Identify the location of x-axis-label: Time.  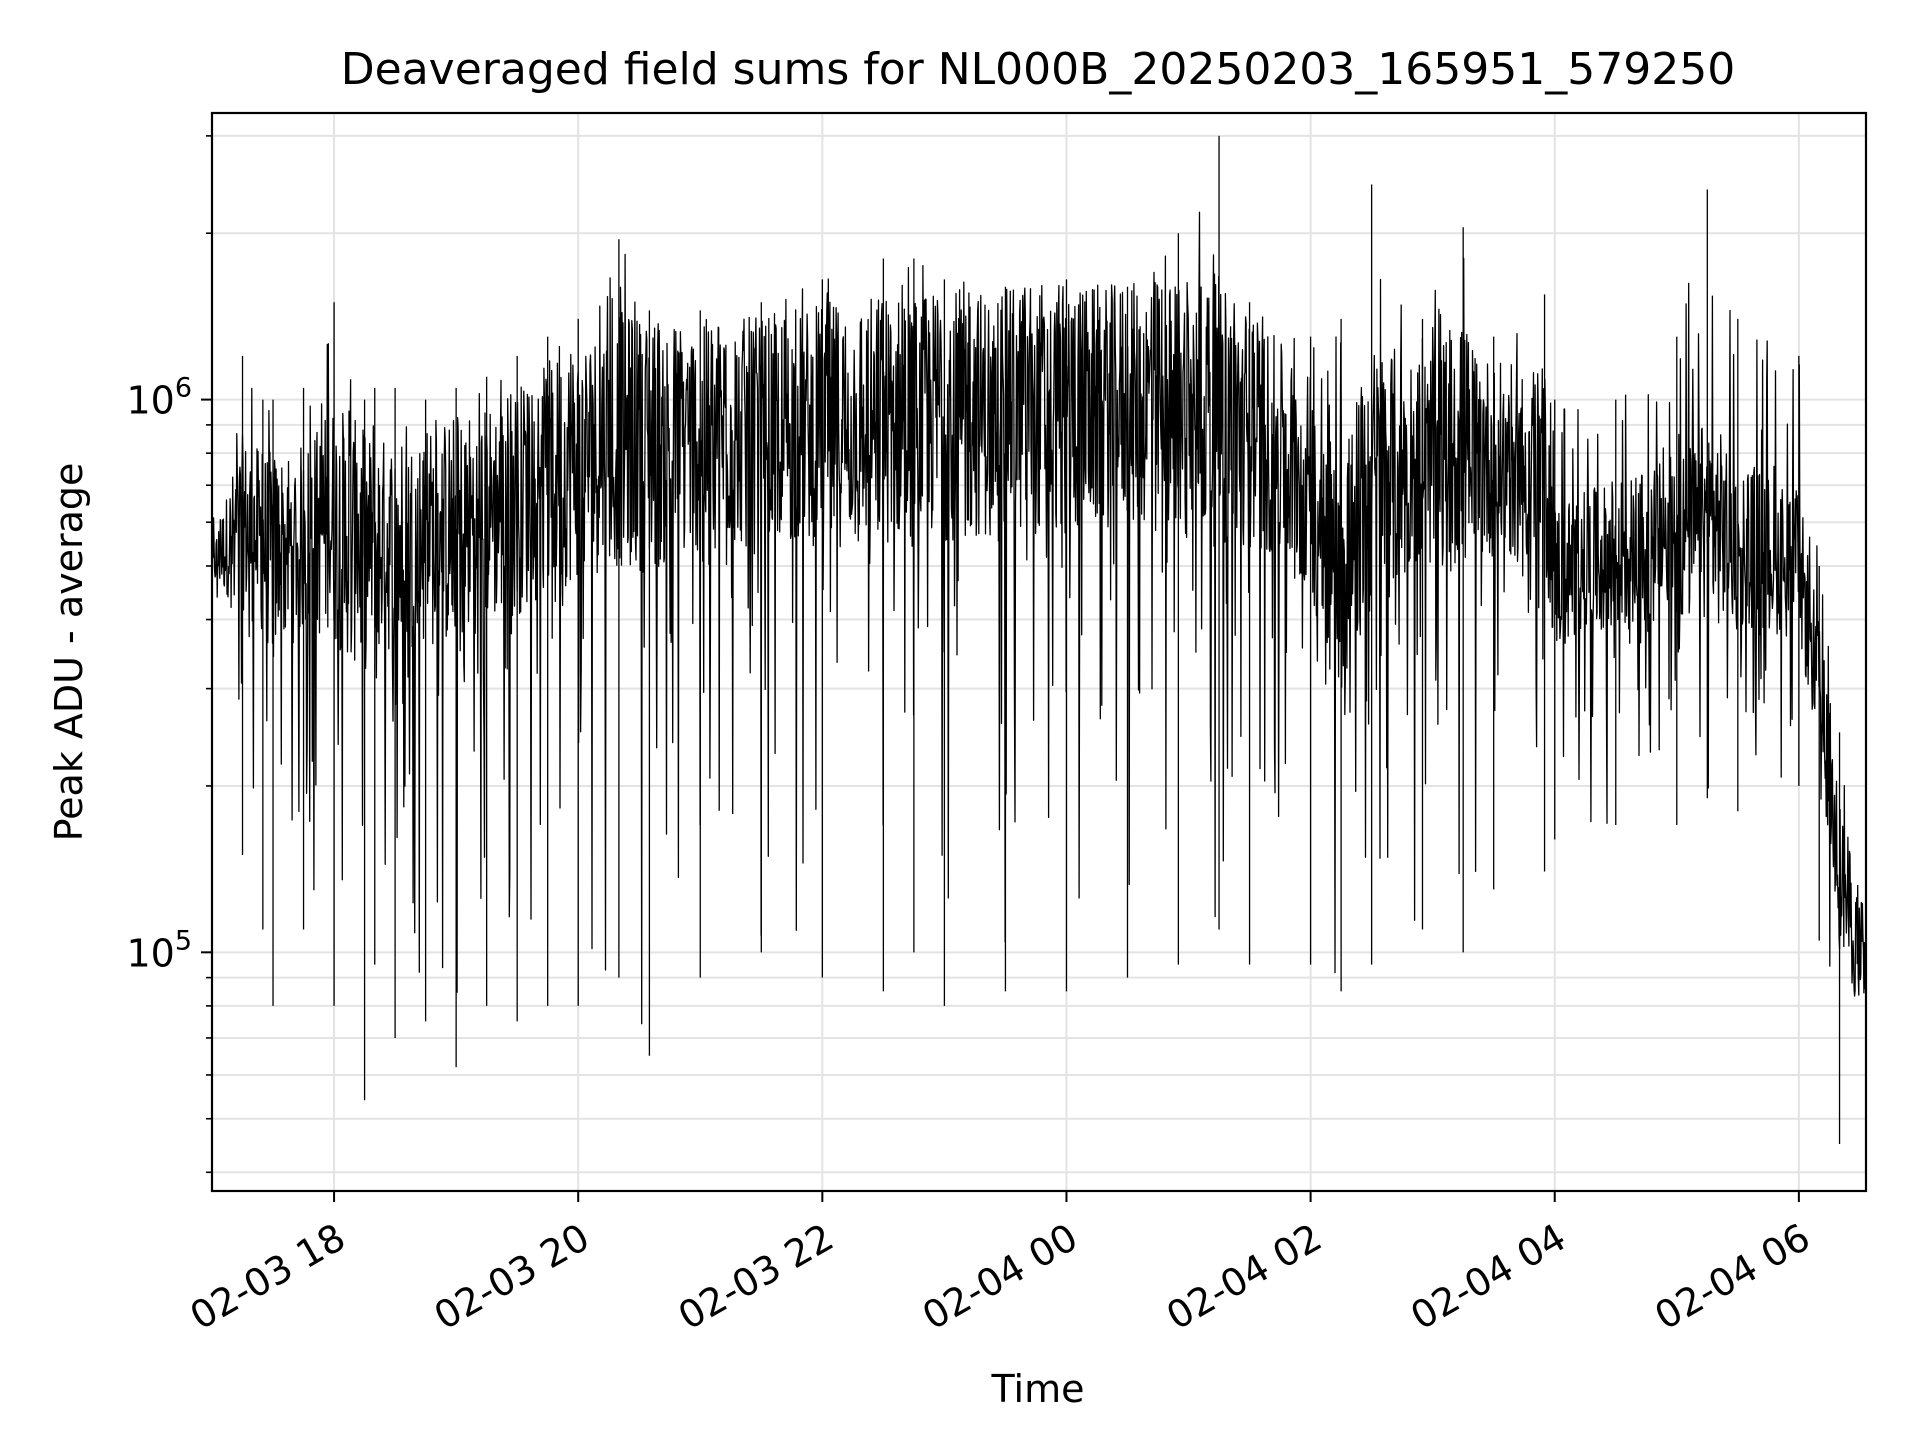
(1038, 1389).